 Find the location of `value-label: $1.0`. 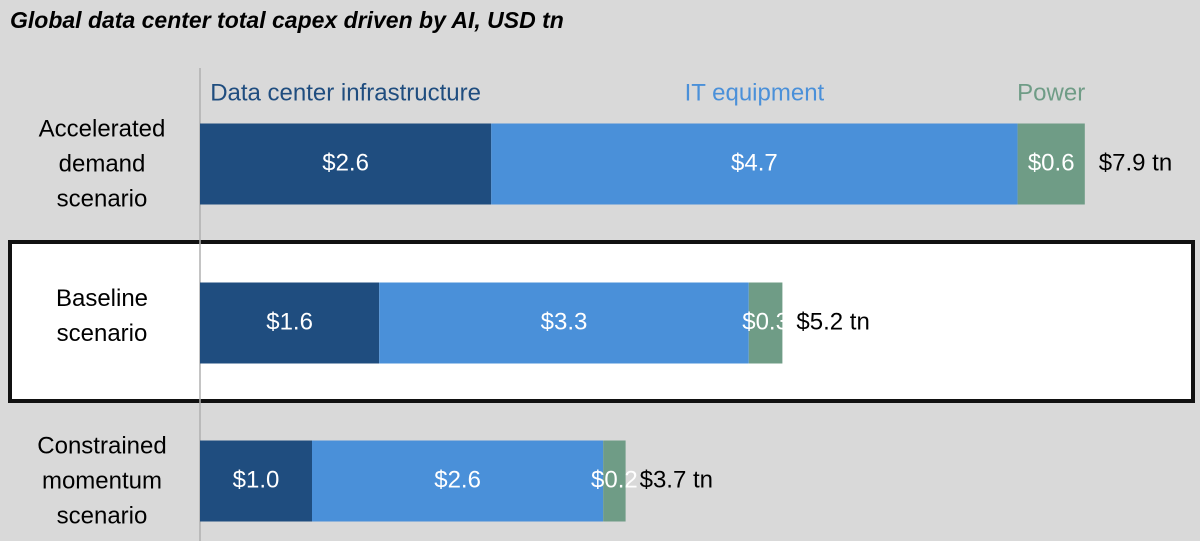

value-label: $1.0 is located at coordinates (256, 479).